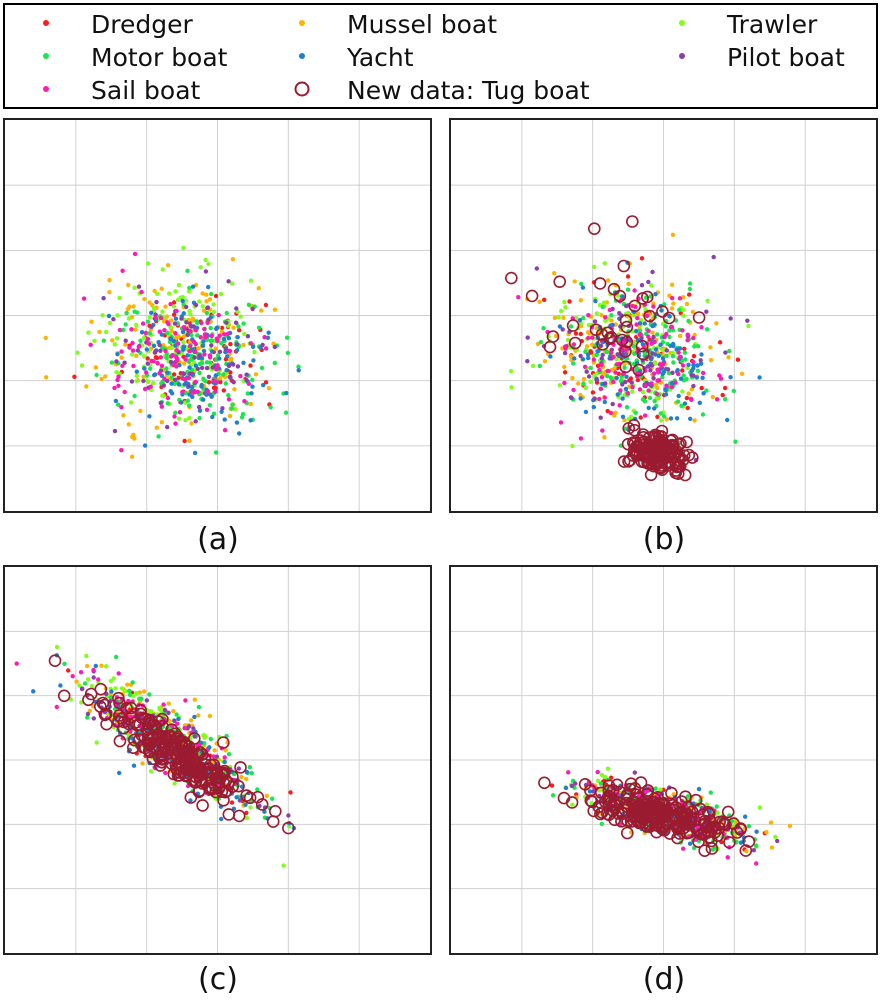 The image size is (882, 1002). I want to click on caption-c: (c), so click(218, 979).